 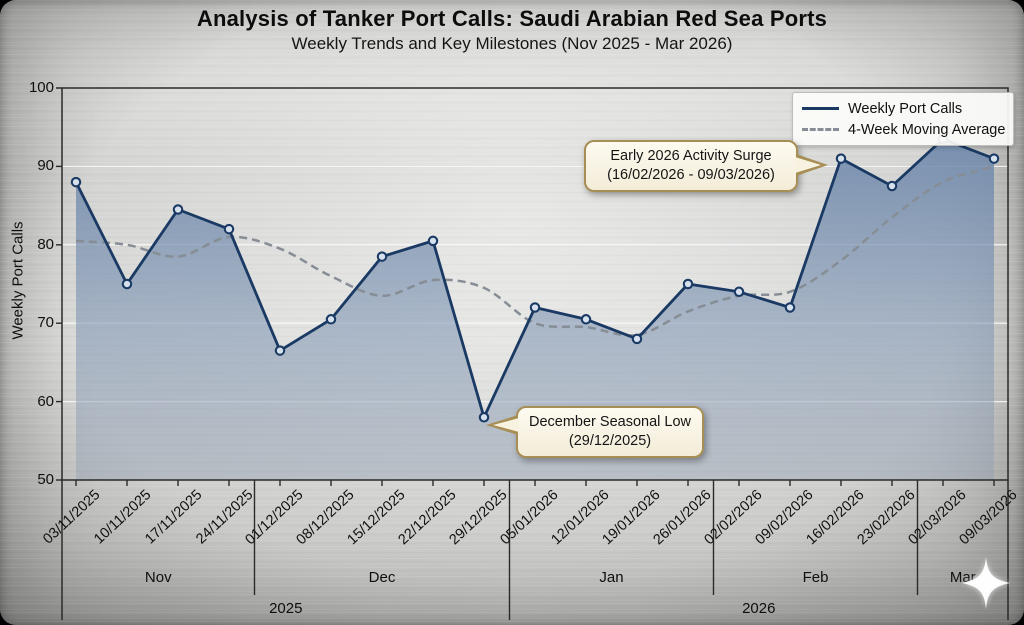 What do you see at coordinates (820, 129) in the screenshot?
I see `dashed-line-swatch` at bounding box center [820, 129].